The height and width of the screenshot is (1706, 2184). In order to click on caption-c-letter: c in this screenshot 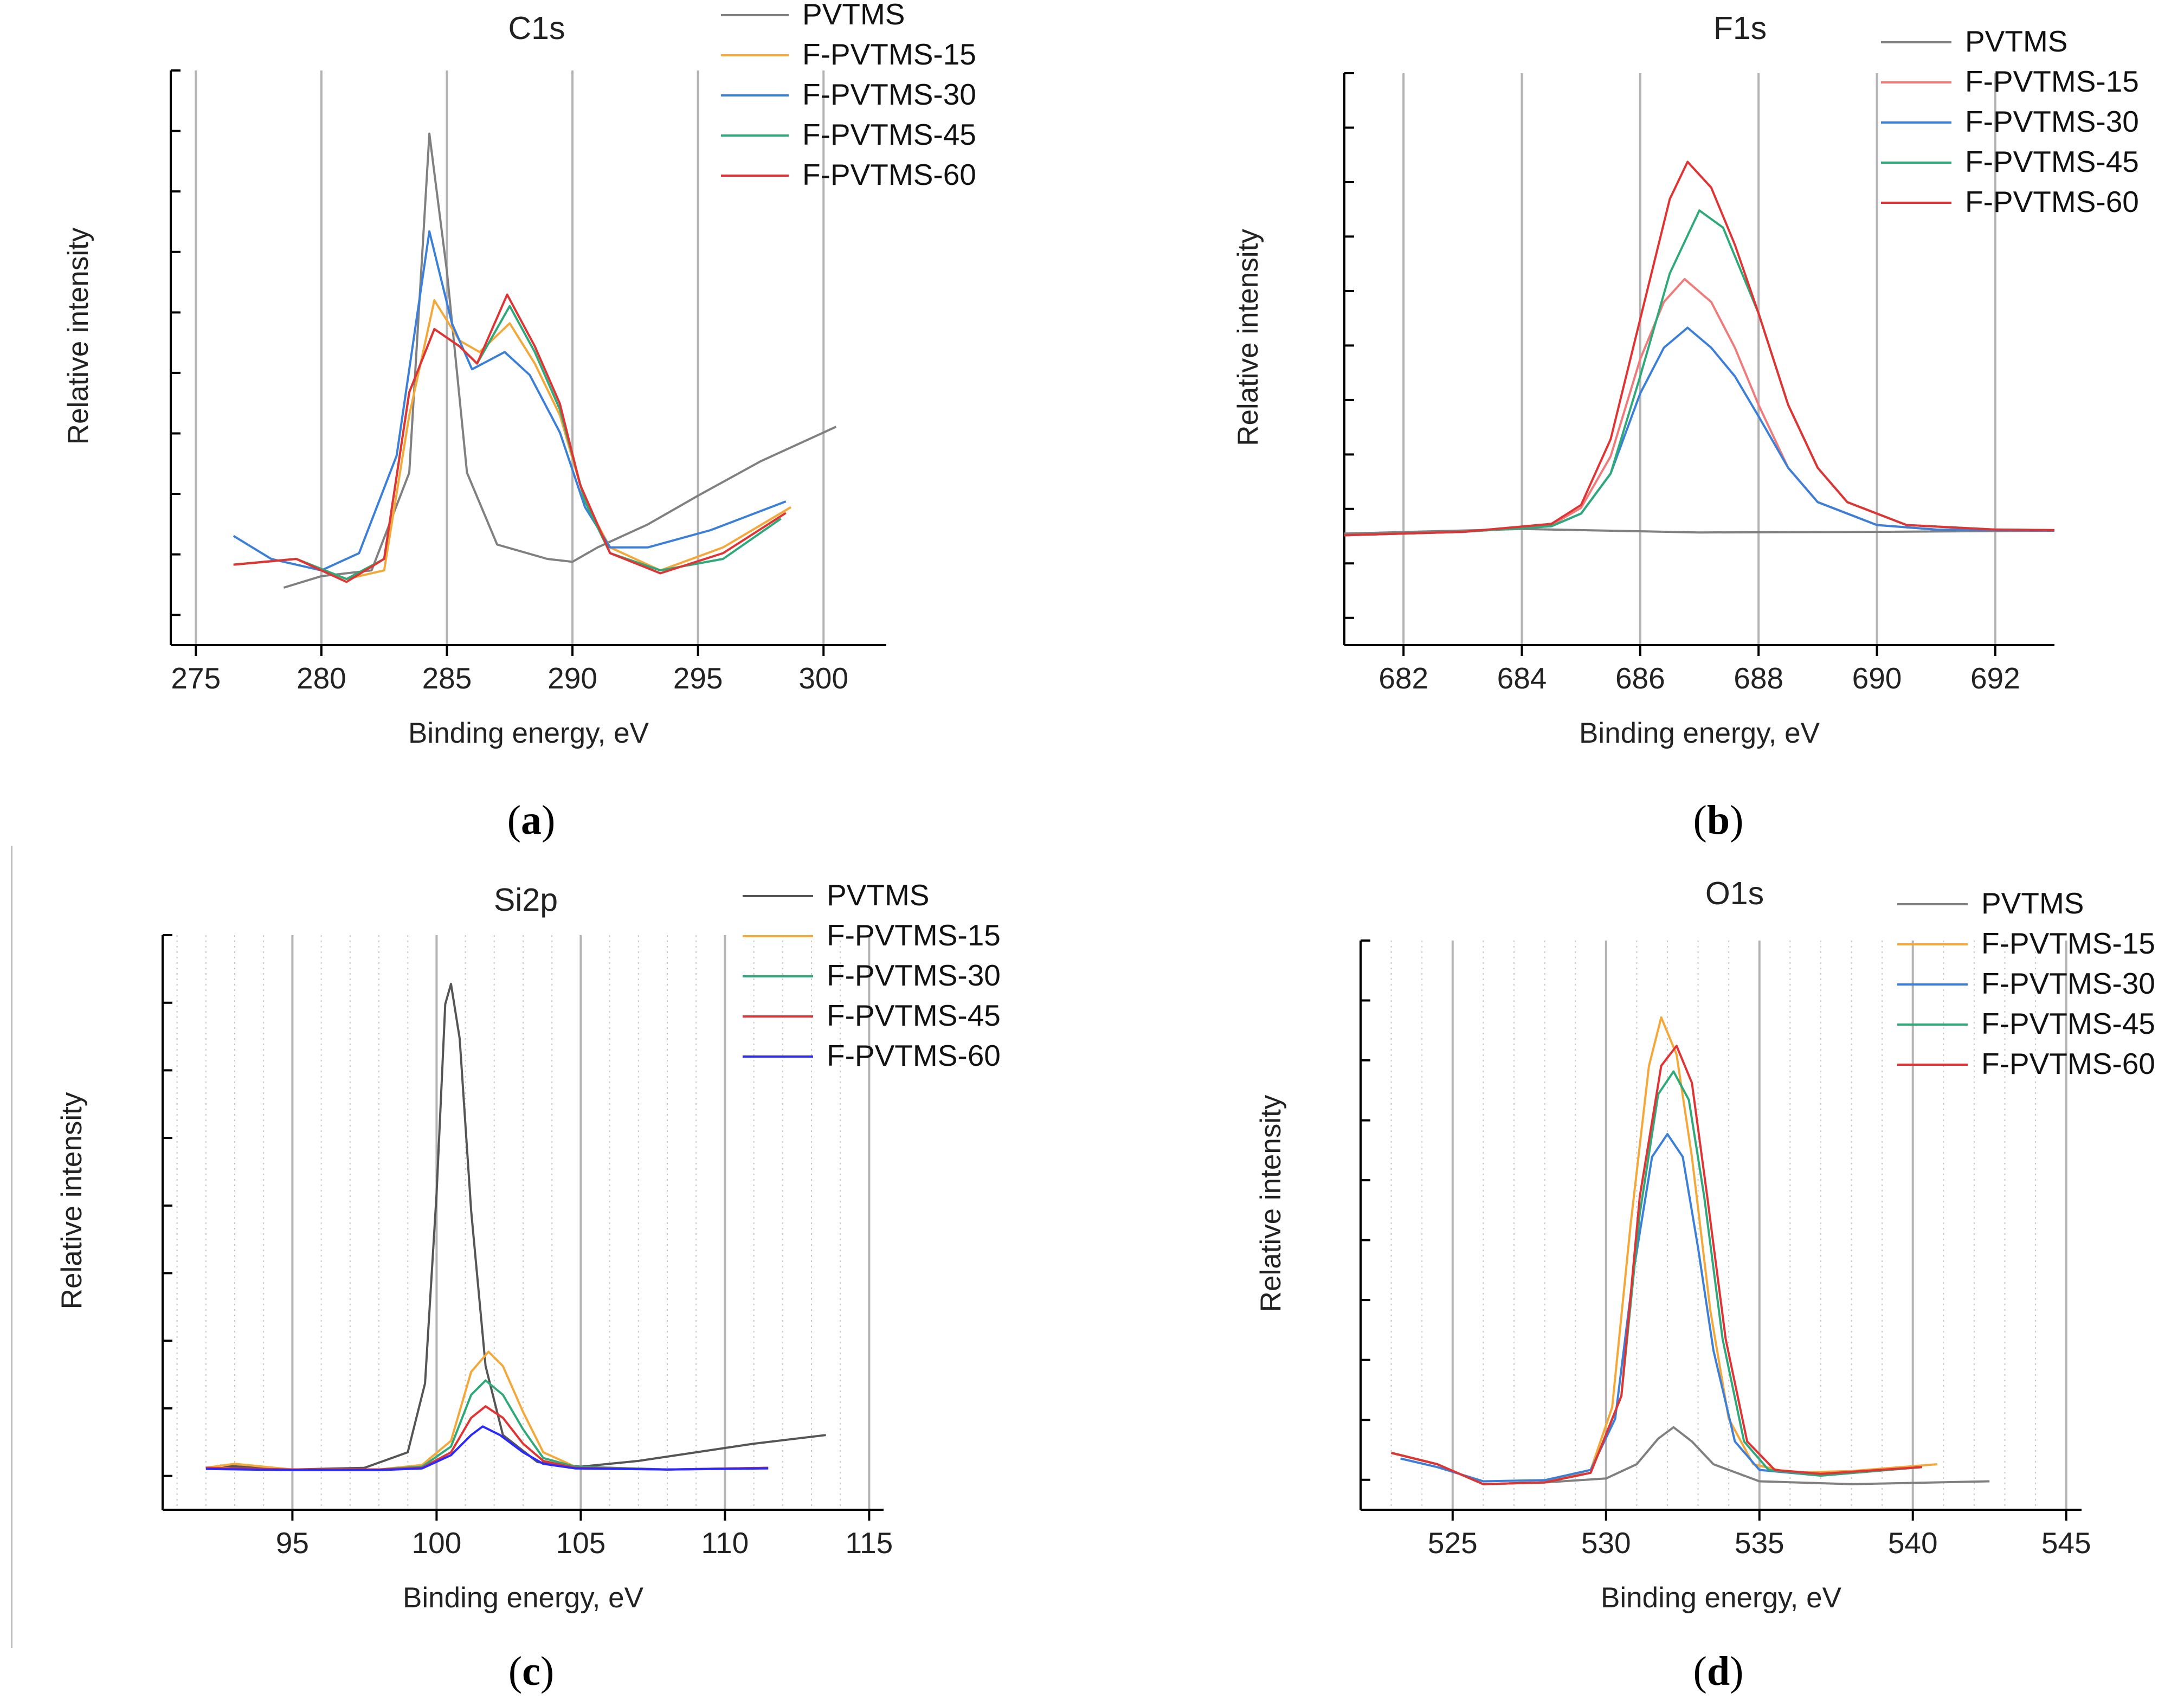, I will do `click(531, 1671)`.